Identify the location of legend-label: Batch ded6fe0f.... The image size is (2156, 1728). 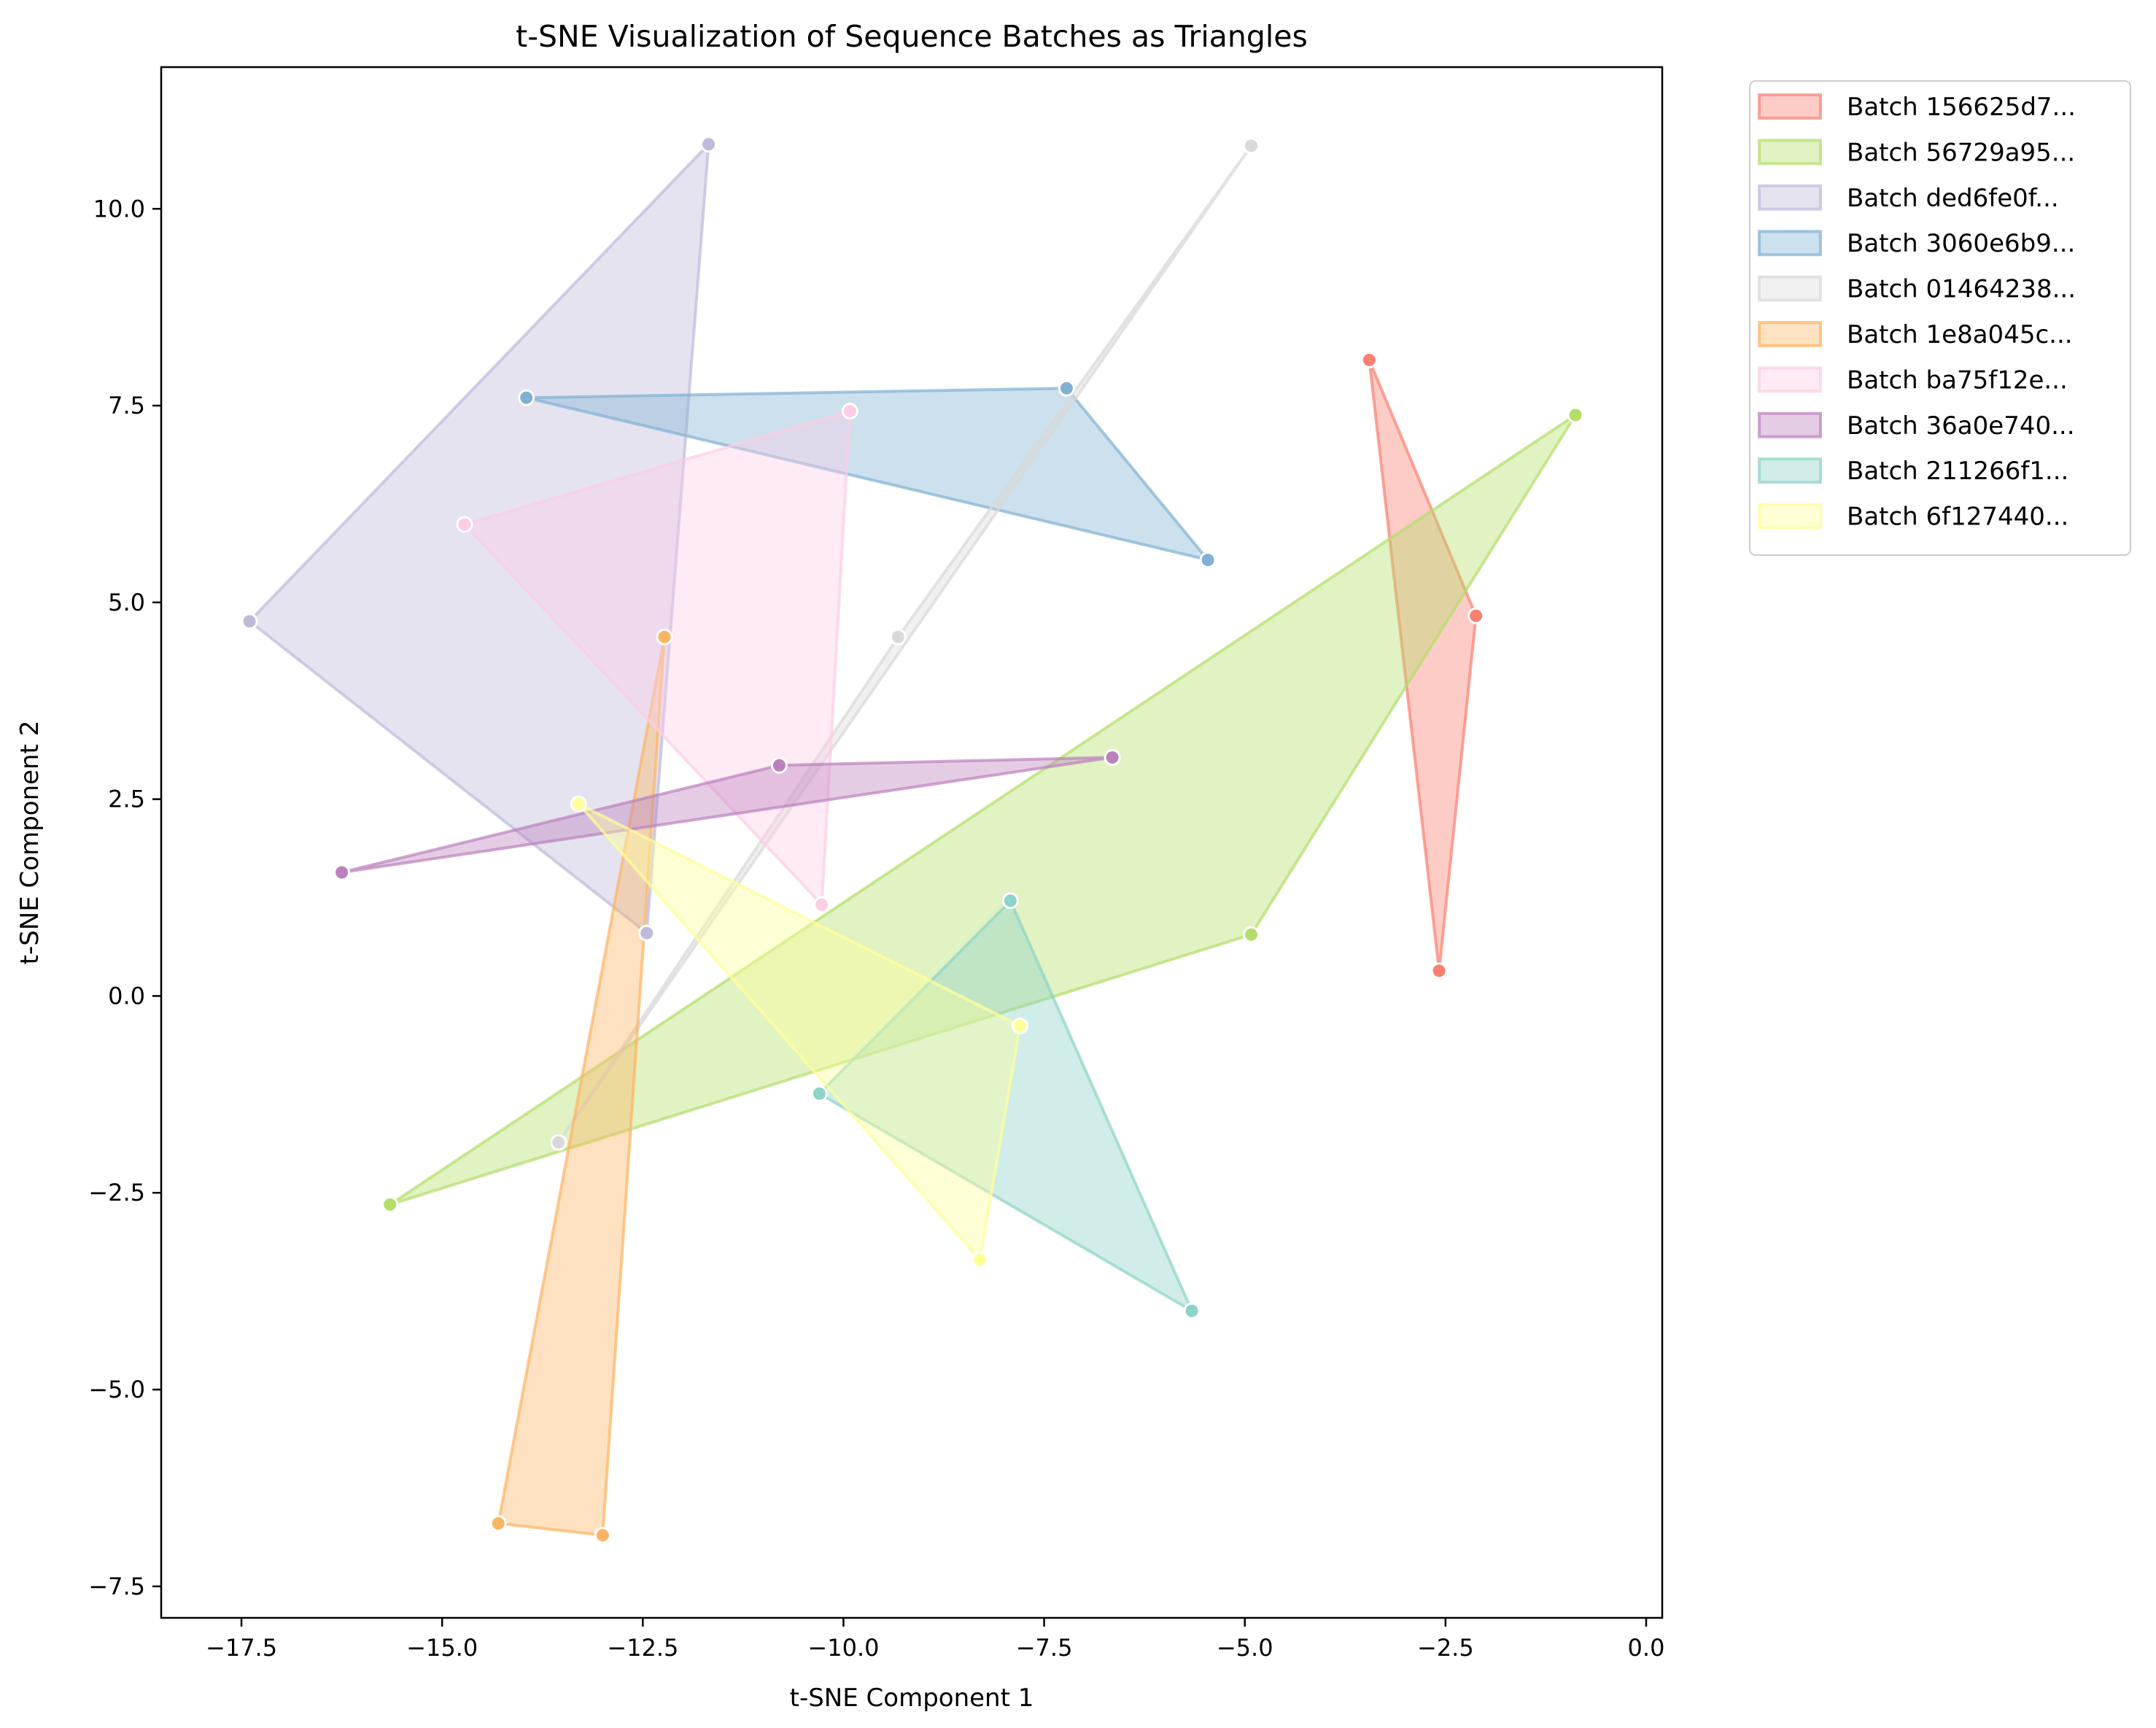
(1953, 199).